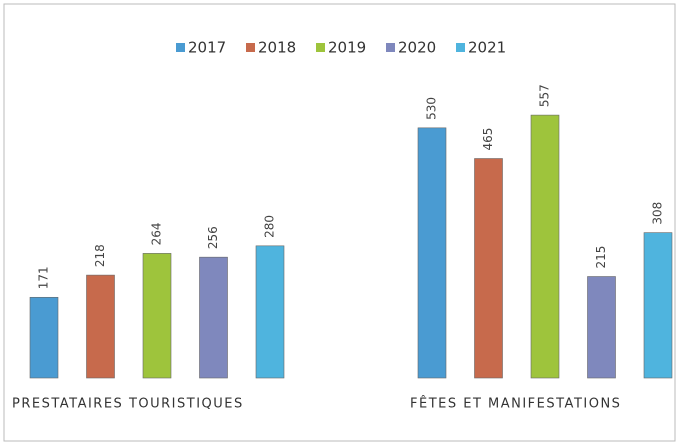 The image size is (679, 447). Describe the element at coordinates (213, 237) in the screenshot. I see `data-label: 256` at that location.